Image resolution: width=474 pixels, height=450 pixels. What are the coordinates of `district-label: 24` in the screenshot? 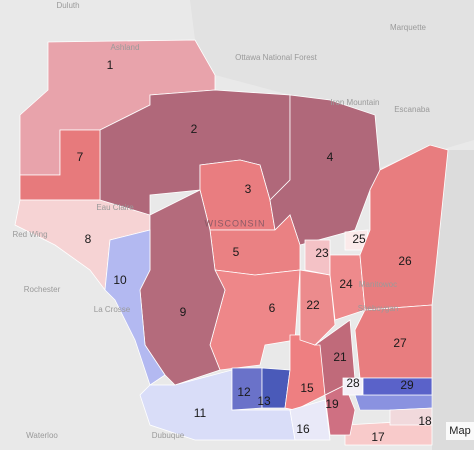 It's located at (346, 284).